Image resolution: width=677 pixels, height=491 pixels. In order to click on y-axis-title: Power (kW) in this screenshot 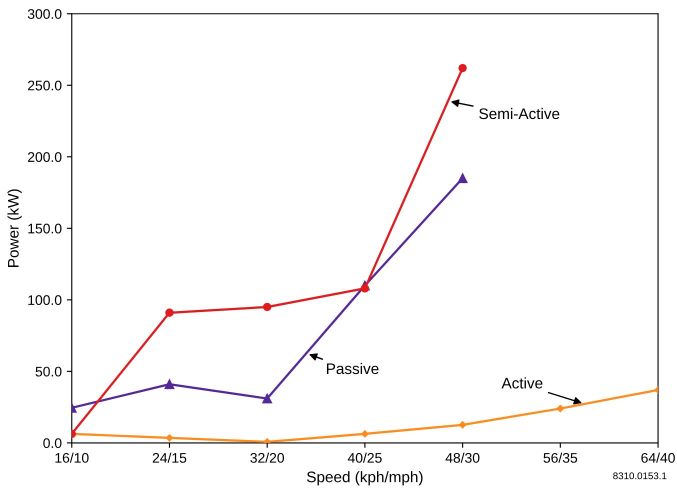, I will do `click(14, 228)`.